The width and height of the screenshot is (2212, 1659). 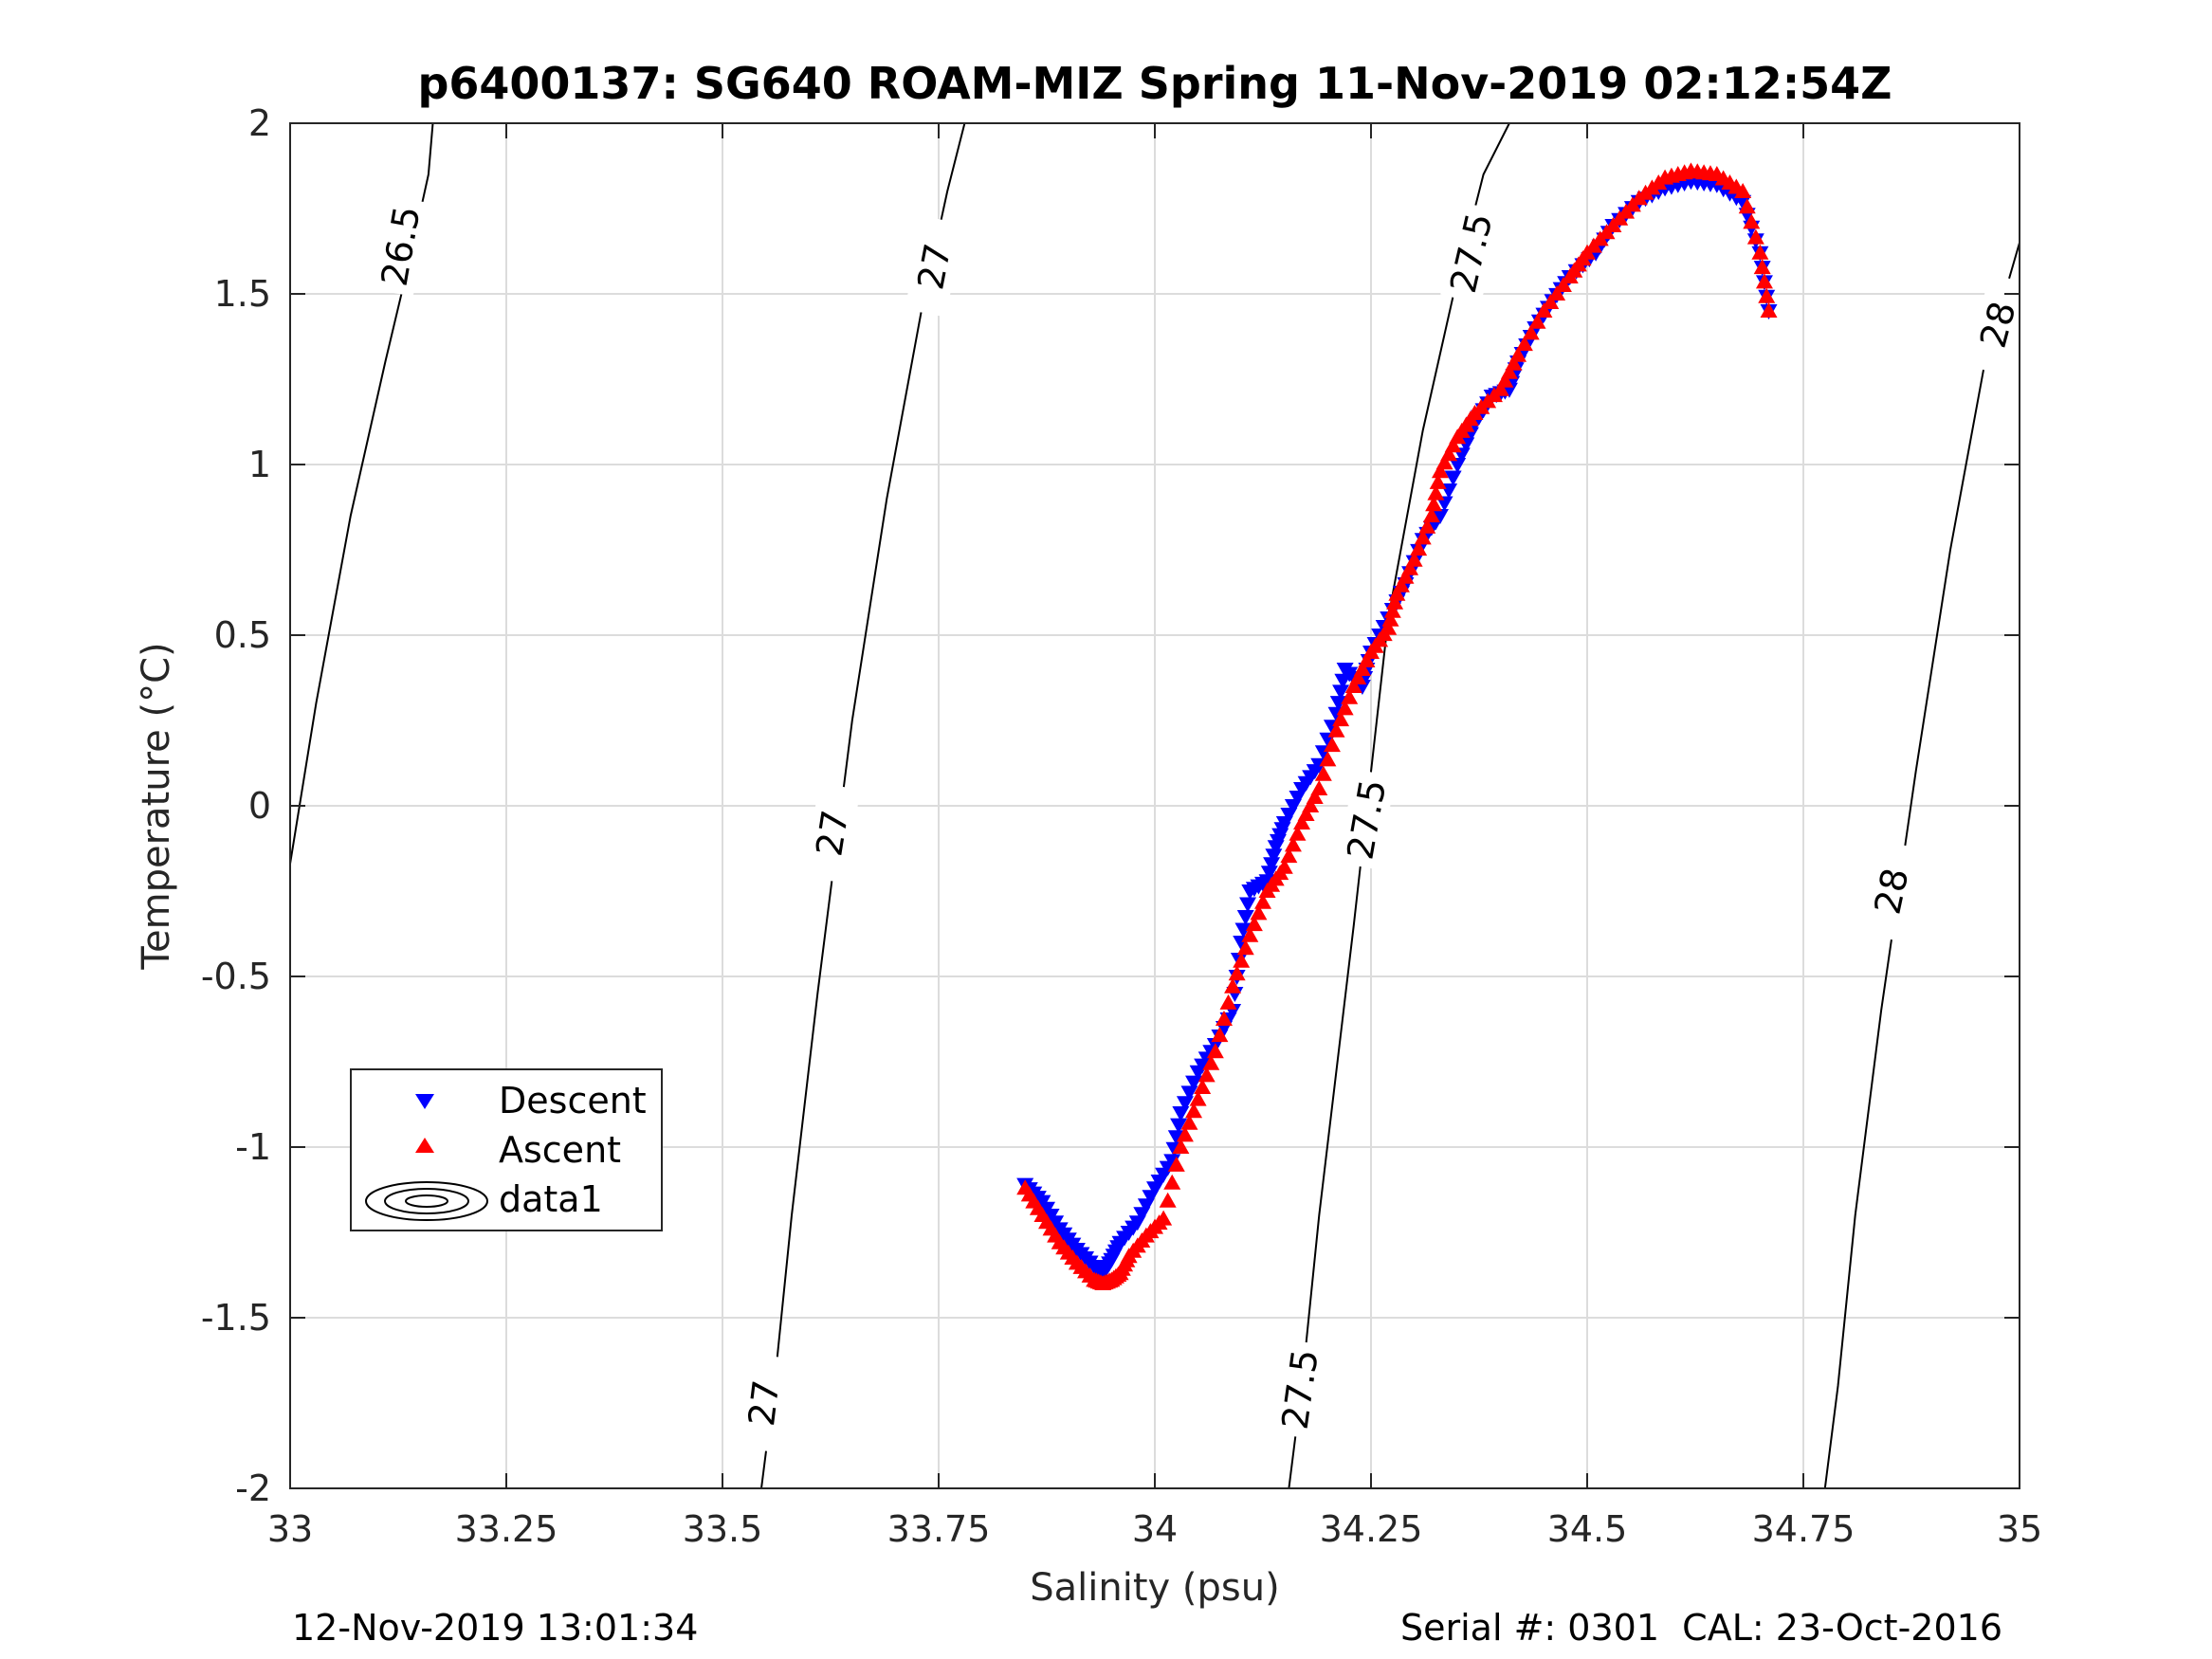 What do you see at coordinates (1155, 1529) in the screenshot?
I see `x-tick-label: 34` at bounding box center [1155, 1529].